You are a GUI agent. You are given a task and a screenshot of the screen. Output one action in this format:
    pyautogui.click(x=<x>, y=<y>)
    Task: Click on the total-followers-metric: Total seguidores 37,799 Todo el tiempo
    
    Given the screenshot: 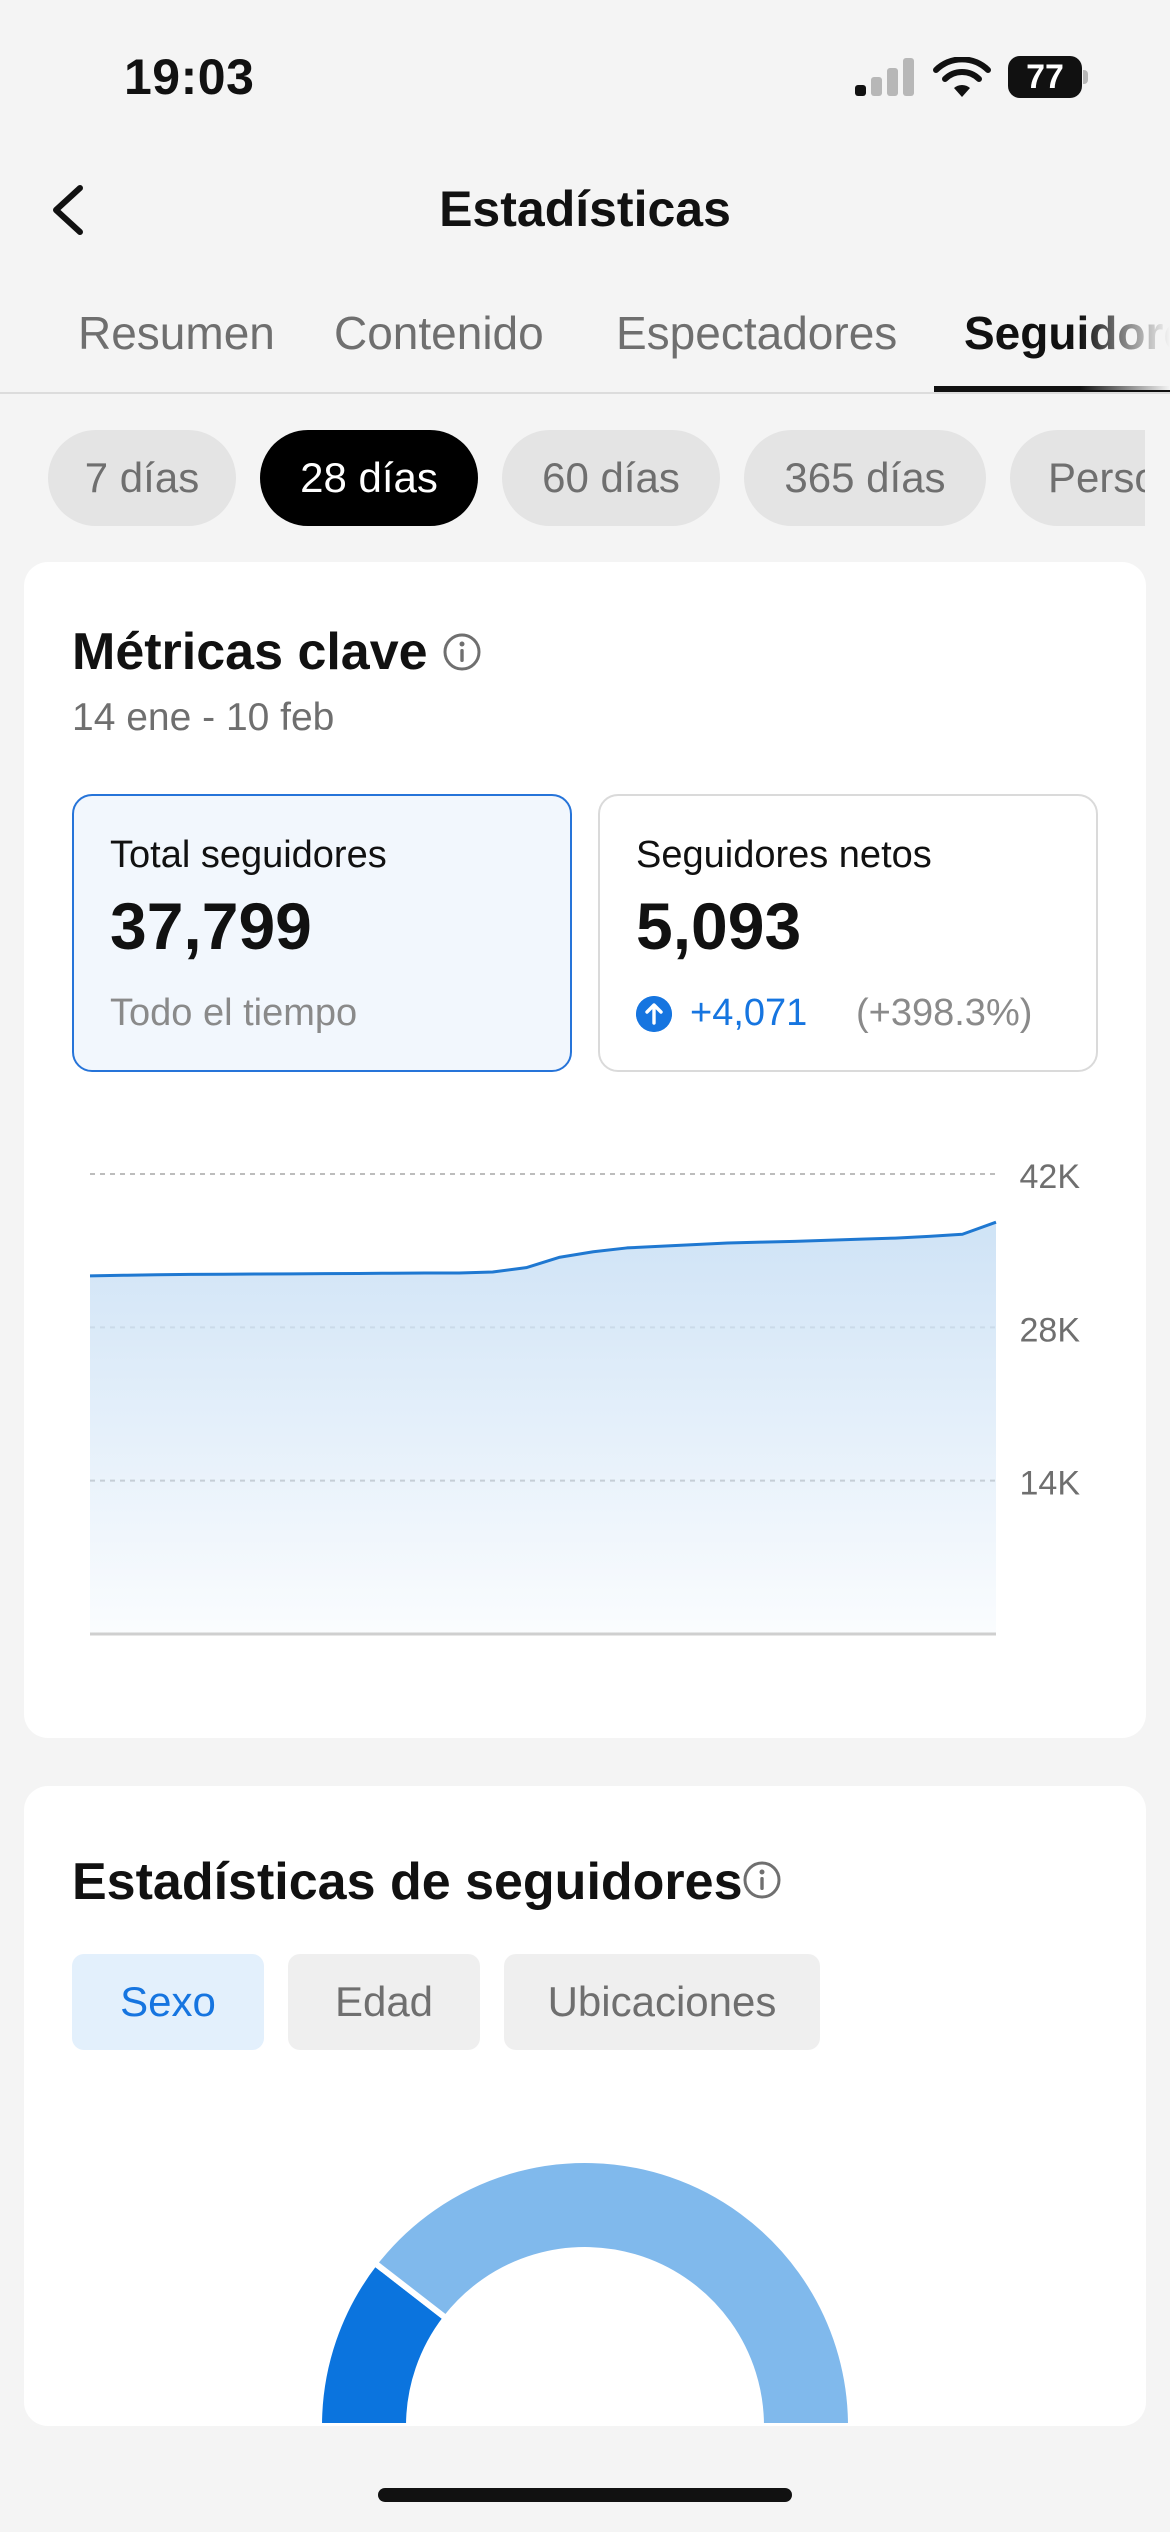 What is the action you would take?
    pyautogui.click(x=322, y=933)
    